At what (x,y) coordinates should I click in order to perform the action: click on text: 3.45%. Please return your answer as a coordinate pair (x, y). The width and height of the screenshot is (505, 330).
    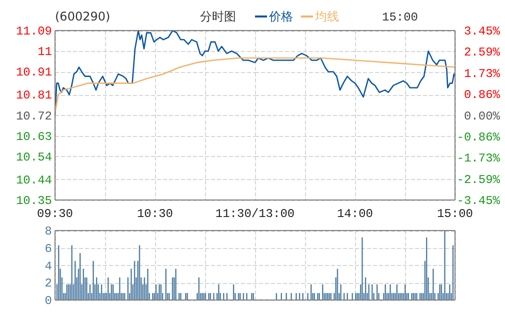
    Looking at the image, I should click on (482, 31).